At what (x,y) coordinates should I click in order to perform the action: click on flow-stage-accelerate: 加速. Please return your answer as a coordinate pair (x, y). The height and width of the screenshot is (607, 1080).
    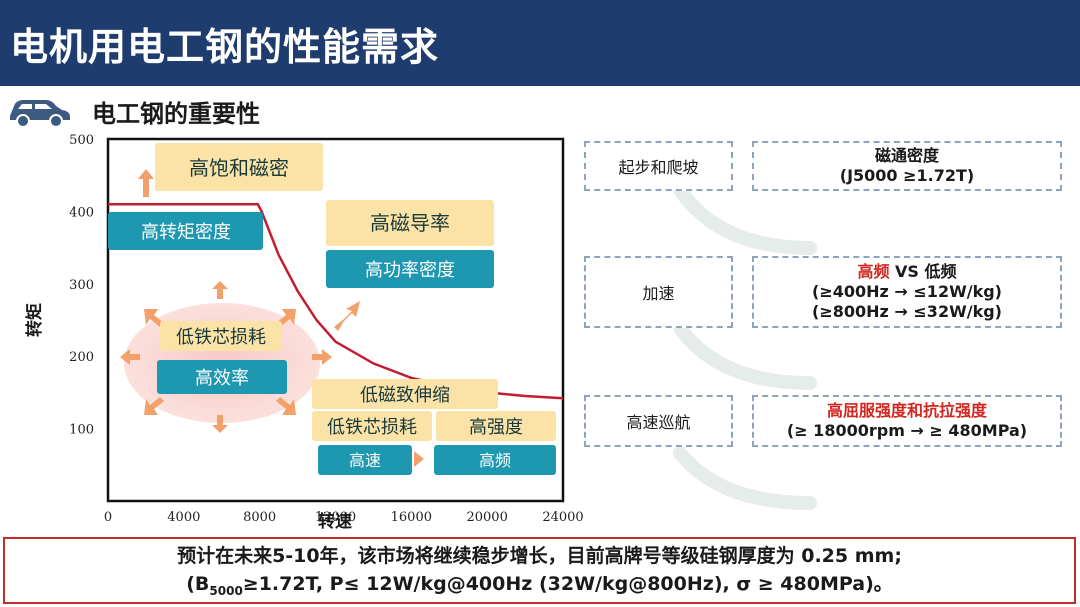
    Looking at the image, I should click on (658, 292).